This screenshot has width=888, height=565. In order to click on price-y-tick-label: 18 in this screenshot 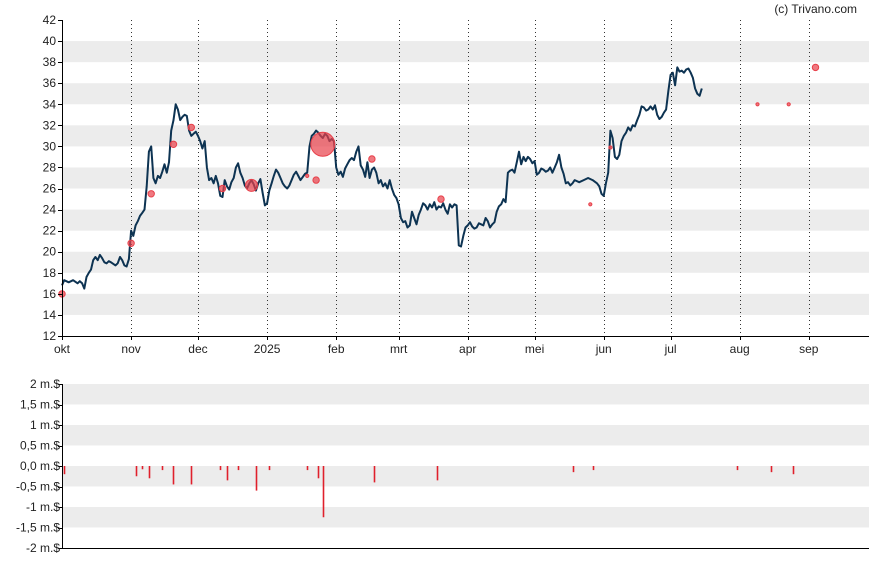, I will do `click(50, 273)`.